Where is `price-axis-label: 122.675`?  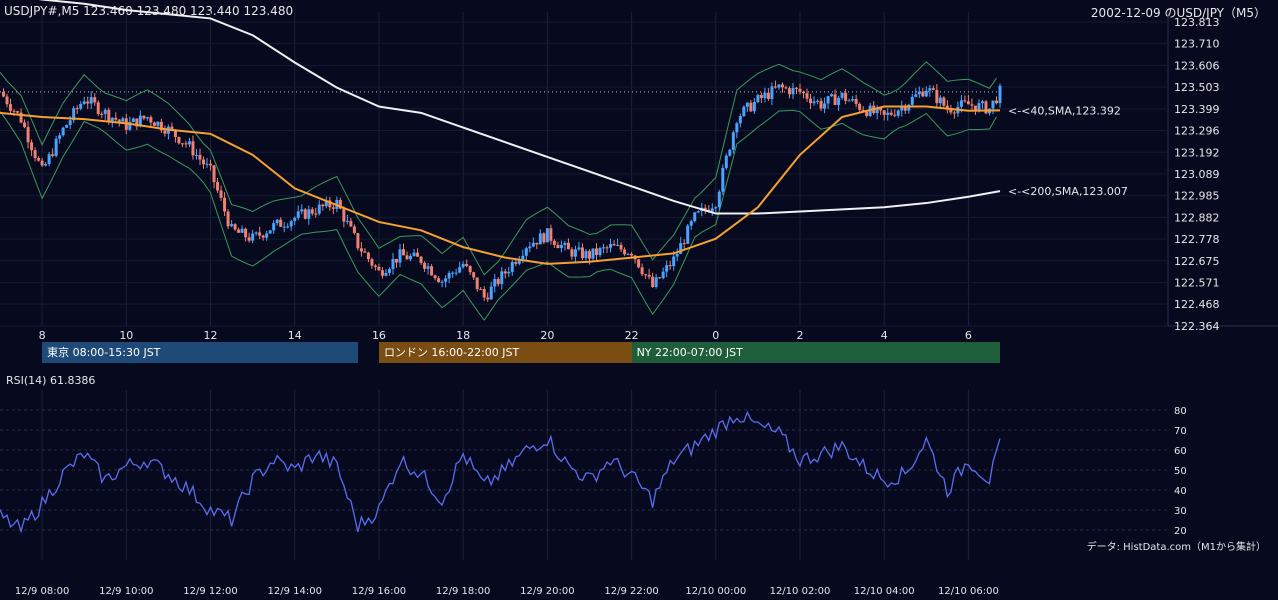
price-axis-label: 122.675 is located at coordinates (1197, 261).